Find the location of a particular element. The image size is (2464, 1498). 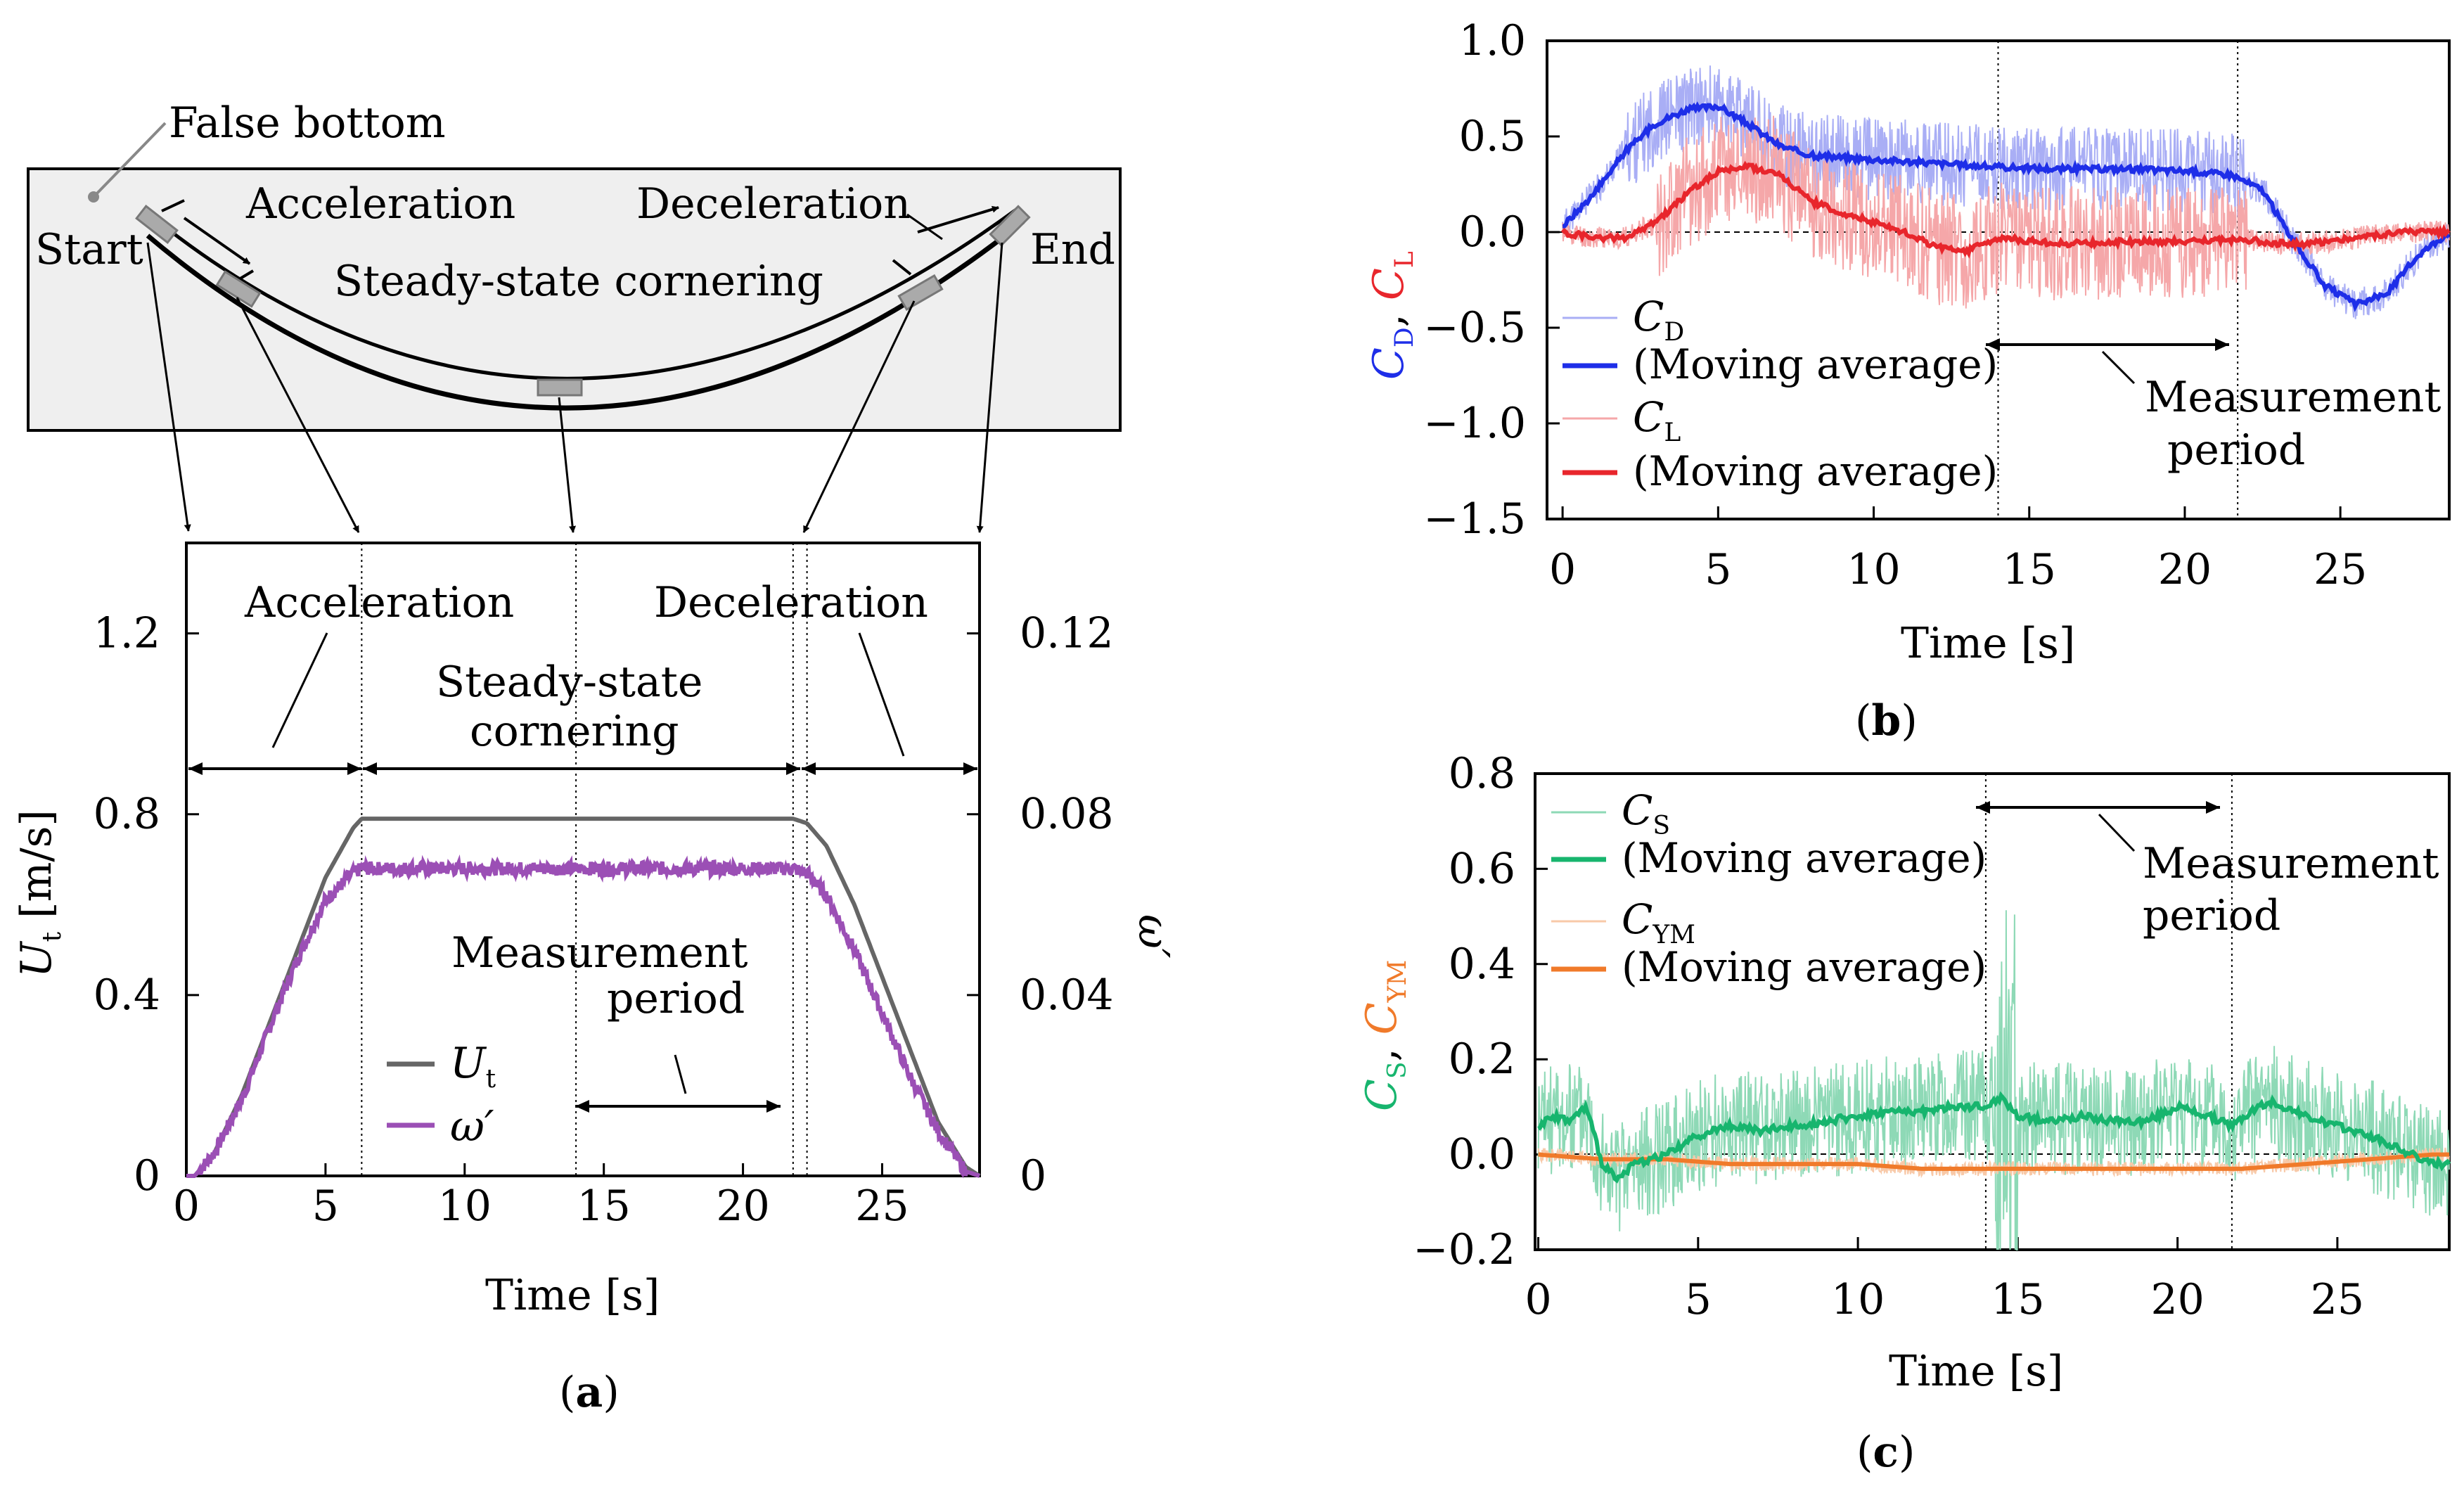

chart-a-measure-2: period is located at coordinates (676, 998).